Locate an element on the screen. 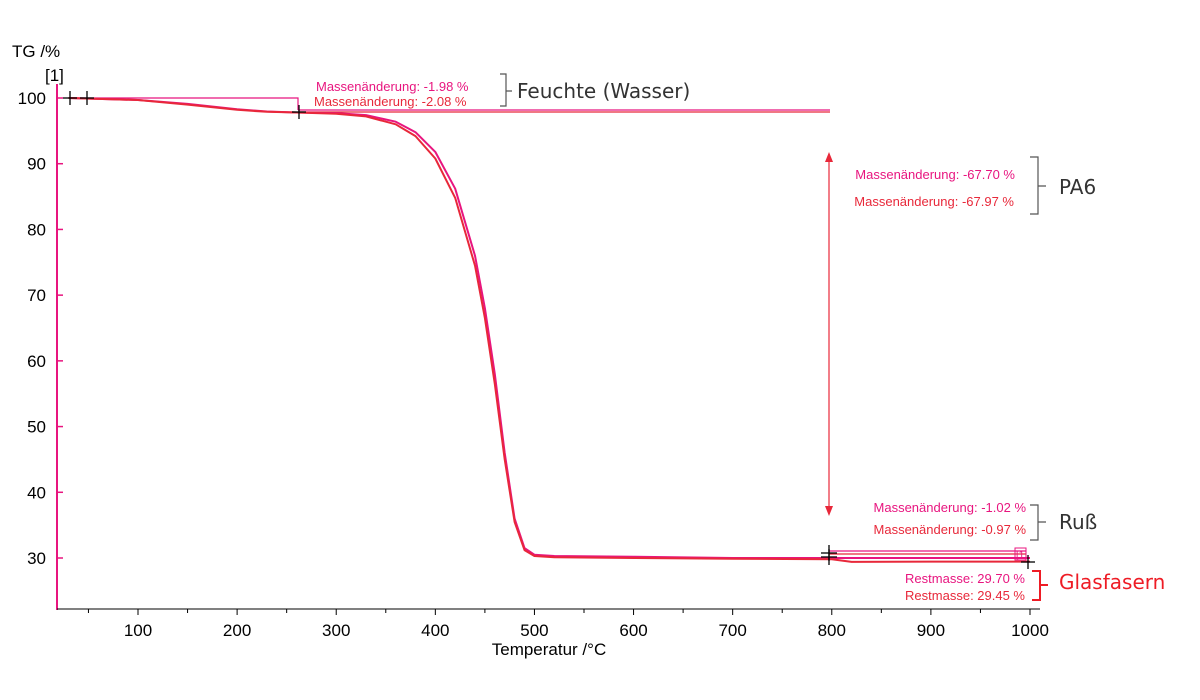  end-marker-label: [1] is located at coordinates (1021, 555).